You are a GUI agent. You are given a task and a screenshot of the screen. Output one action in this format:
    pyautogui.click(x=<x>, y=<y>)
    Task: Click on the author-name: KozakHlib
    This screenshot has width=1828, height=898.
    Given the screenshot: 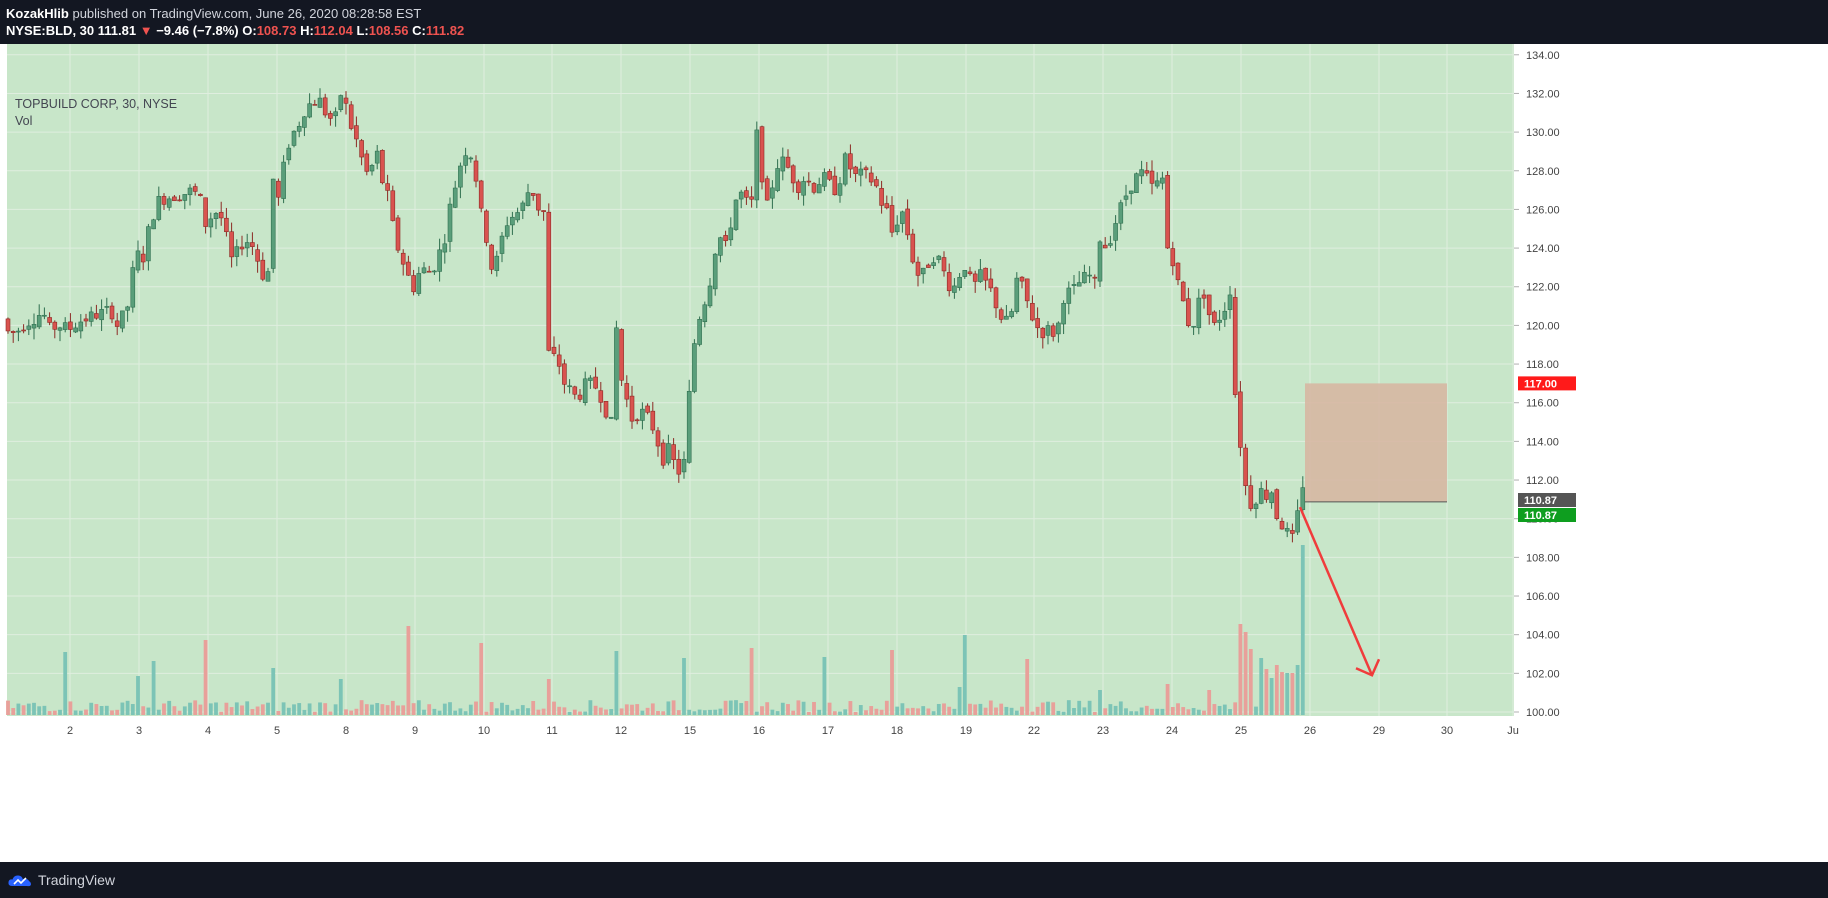 What is the action you would take?
    pyautogui.click(x=37, y=13)
    